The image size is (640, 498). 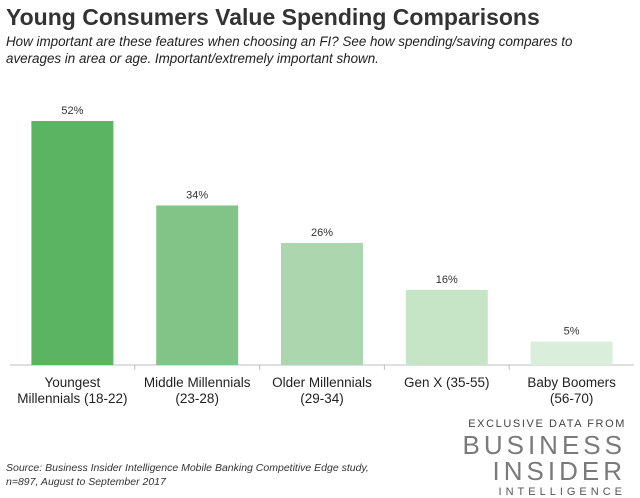 I want to click on brand-intelligence-text: INTELLIGENCE, so click(x=562, y=492).